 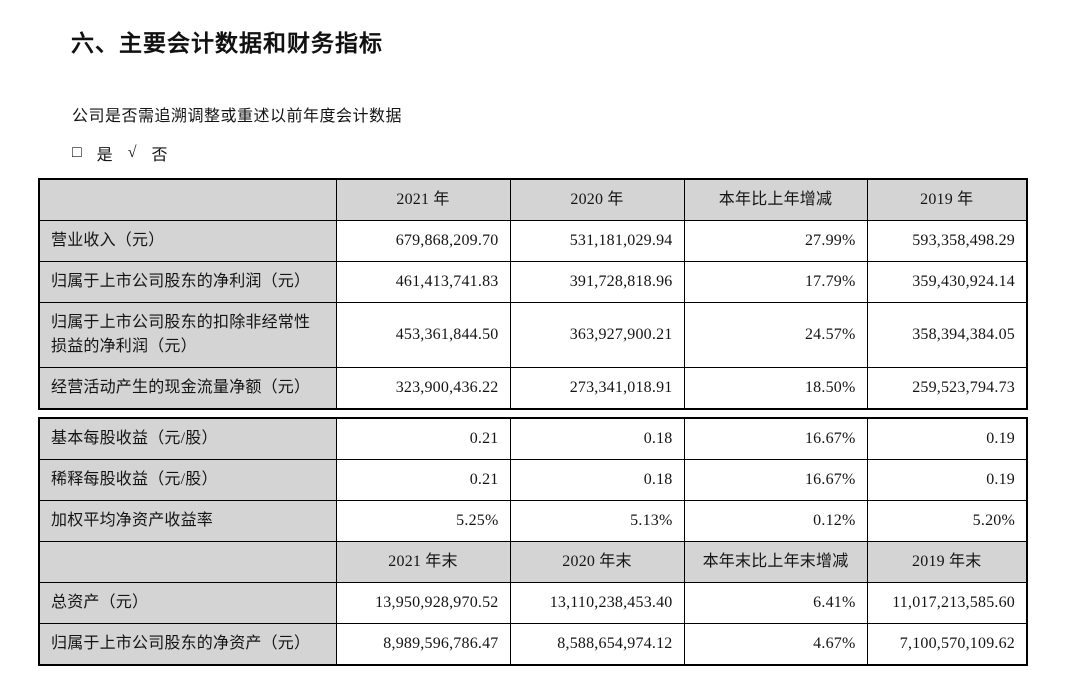 What do you see at coordinates (947, 603) in the screenshot?
I see `value-cell: 11,017,213,585.60` at bounding box center [947, 603].